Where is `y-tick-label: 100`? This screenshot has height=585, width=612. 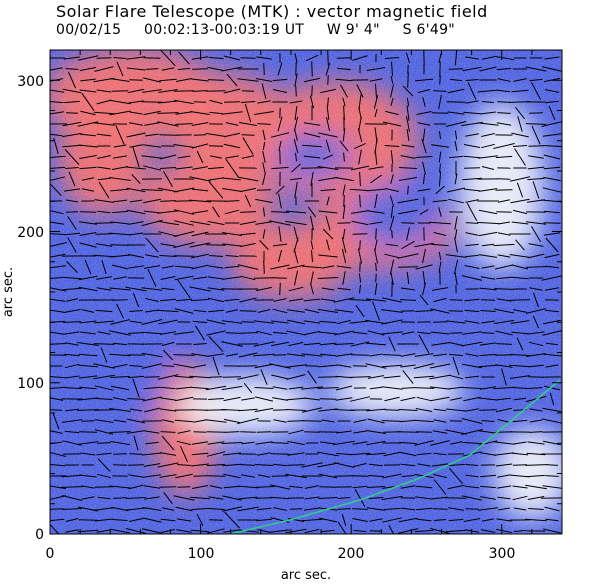 y-tick-label: 100 is located at coordinates (30, 384).